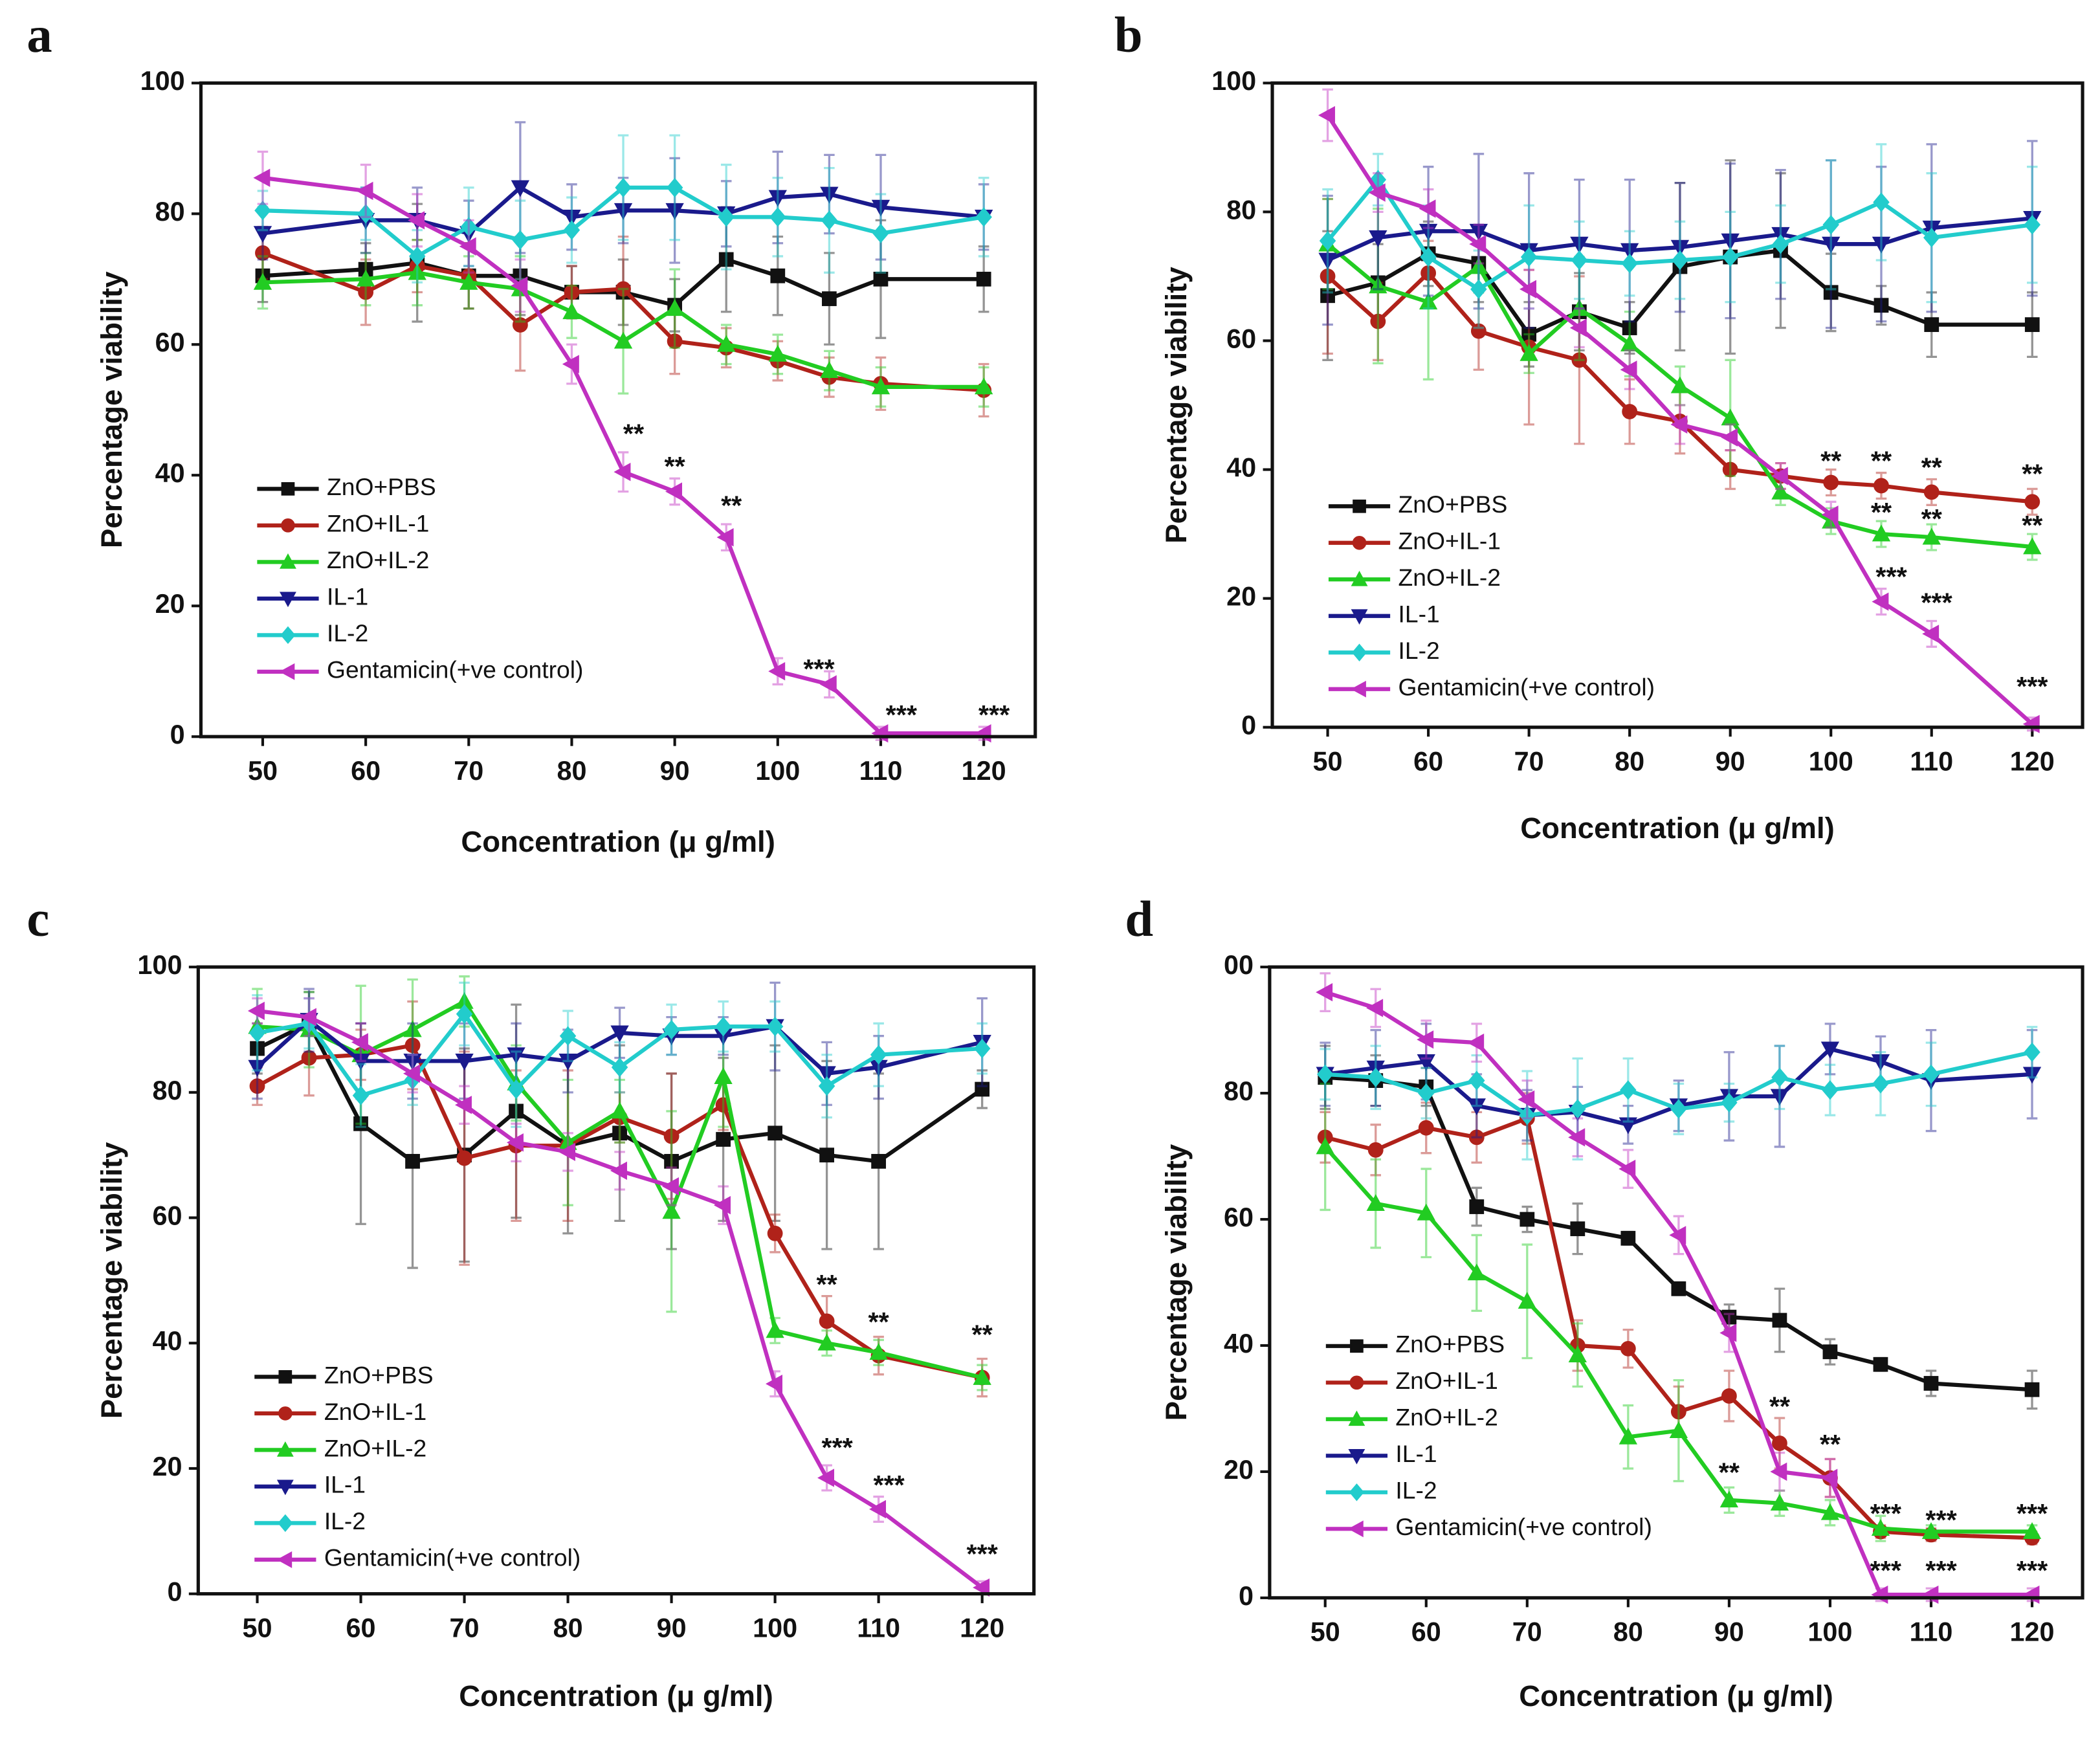  I want to click on panel-label: a, so click(39, 35).